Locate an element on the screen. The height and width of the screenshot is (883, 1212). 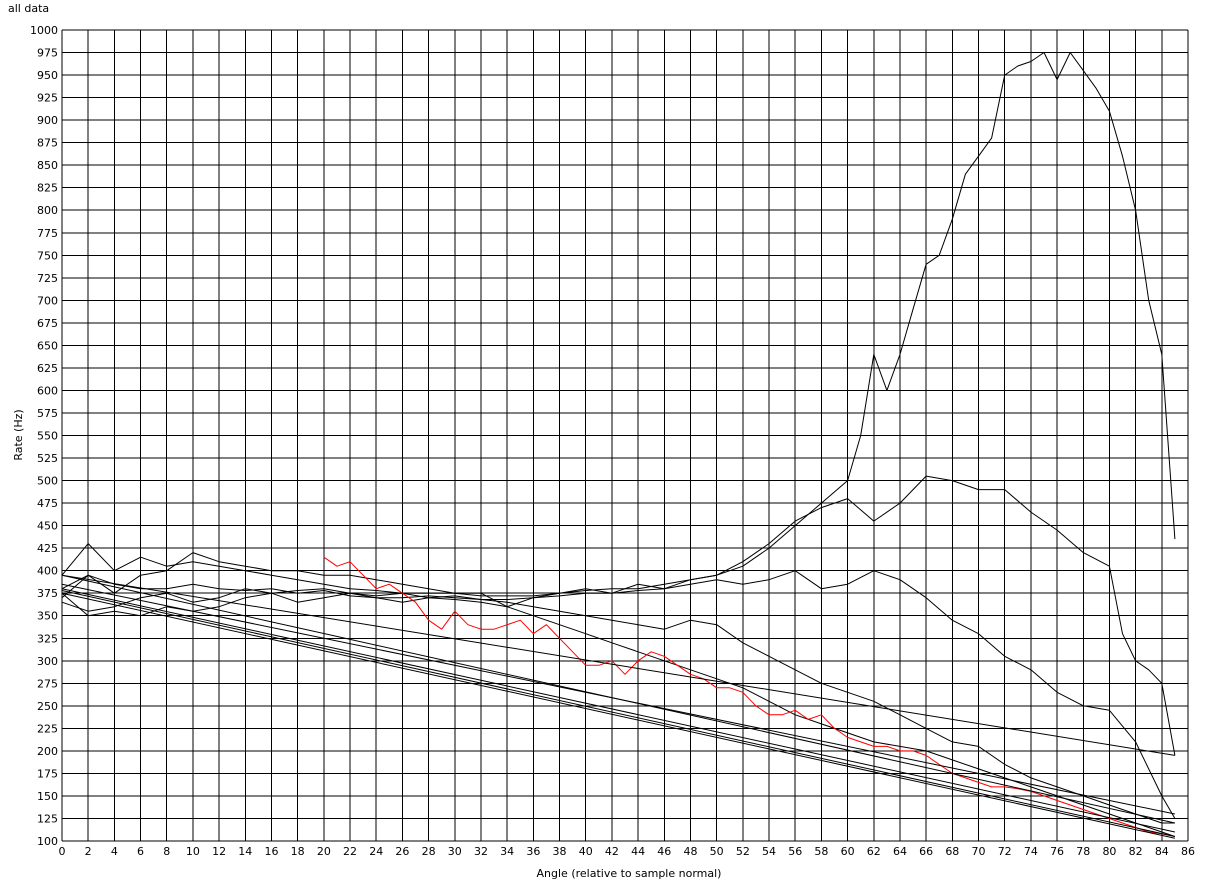
y-tick-label: 975 is located at coordinates (47, 53).